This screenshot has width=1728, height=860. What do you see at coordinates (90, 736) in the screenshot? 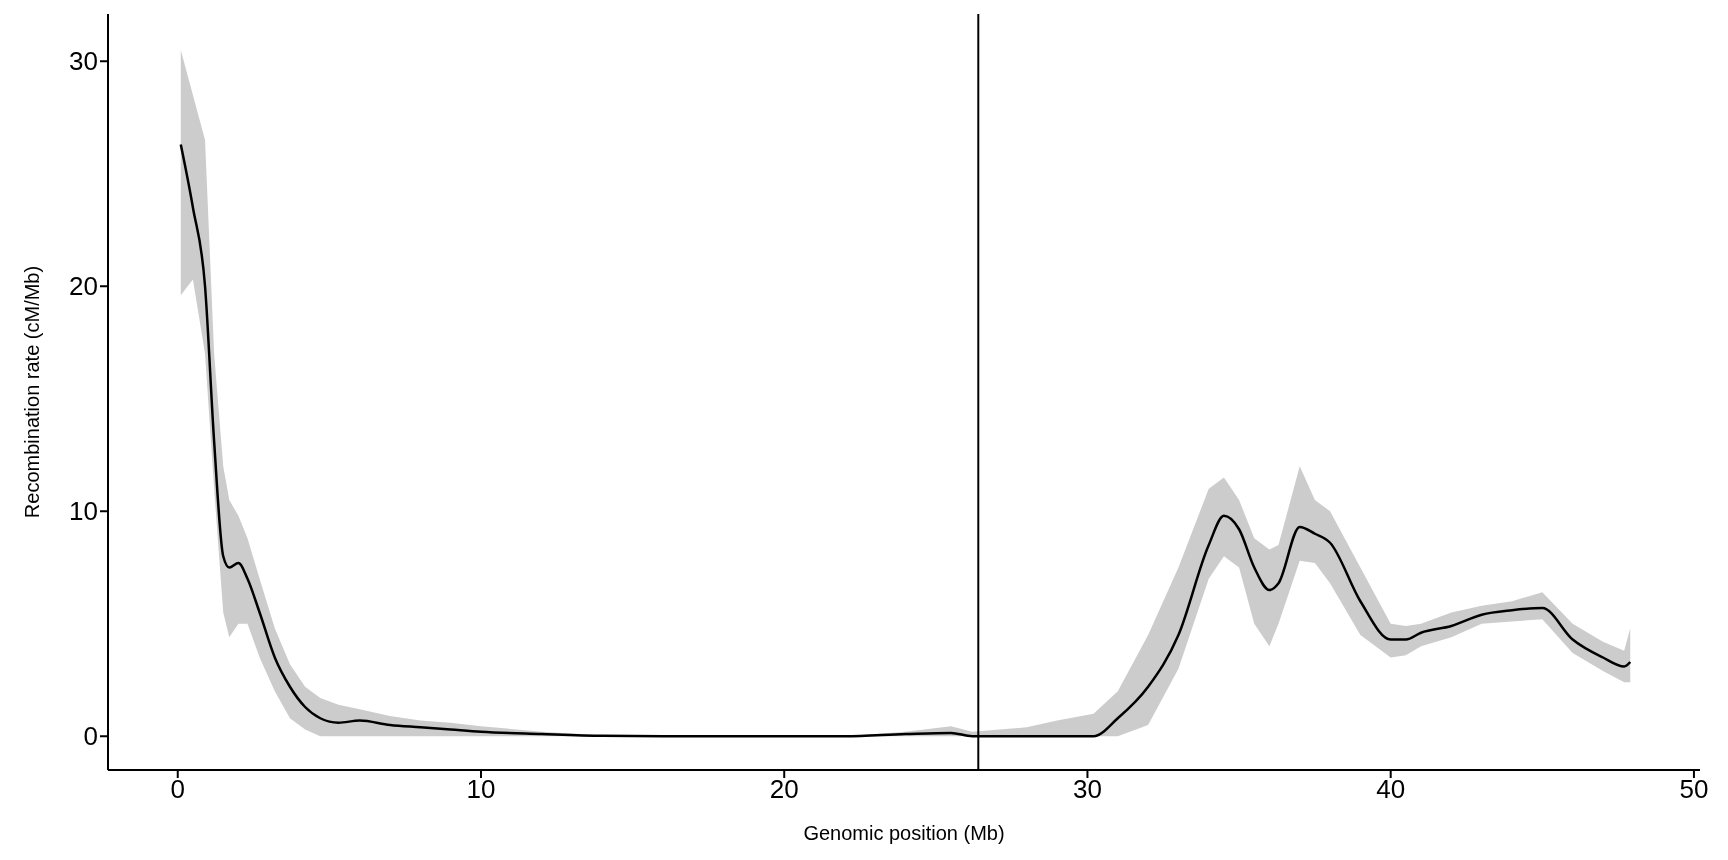
I see `y-tick-label: 0` at bounding box center [90, 736].